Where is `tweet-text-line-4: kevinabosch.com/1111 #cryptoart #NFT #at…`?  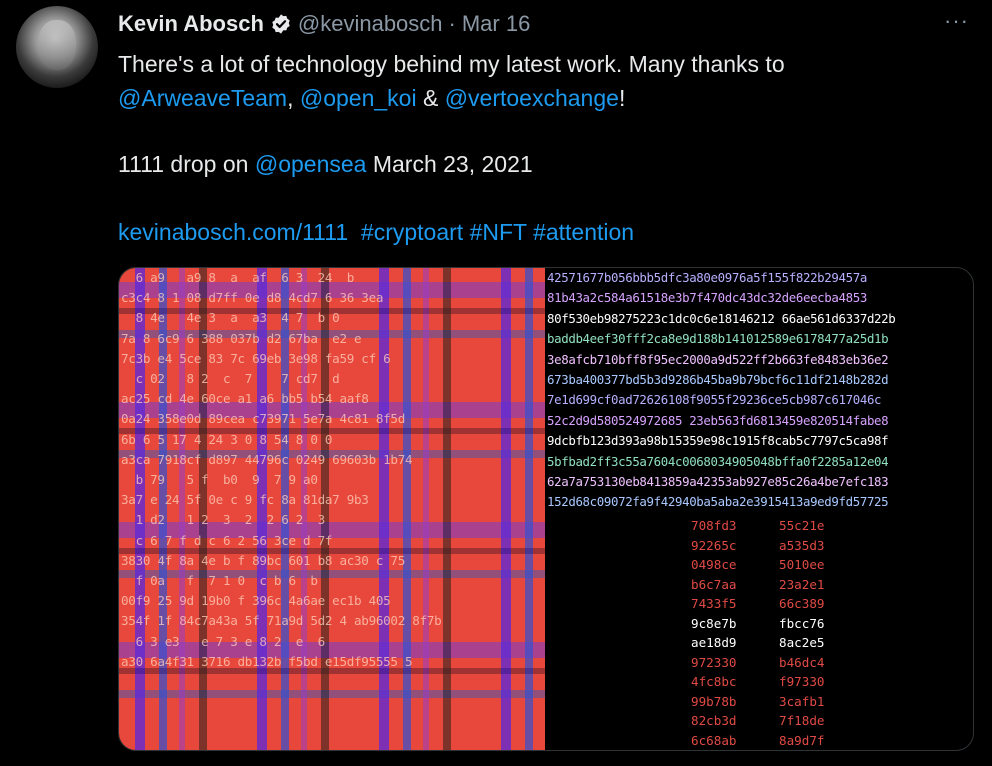
tweet-text-line-4: kevinabosch.com/1111 #cryptoart #NFT #at… is located at coordinates (376, 232).